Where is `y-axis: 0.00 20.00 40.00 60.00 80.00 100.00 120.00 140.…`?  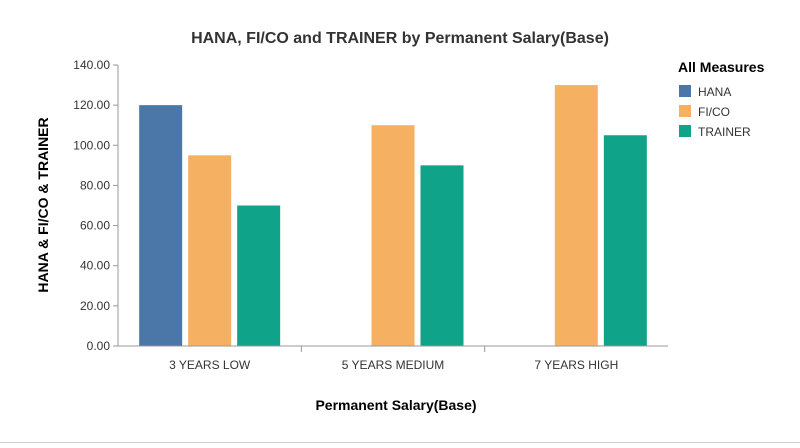 y-axis: 0.00 20.00 40.00 60.00 80.00 100.00 120.00 140.… is located at coordinates (95, 205).